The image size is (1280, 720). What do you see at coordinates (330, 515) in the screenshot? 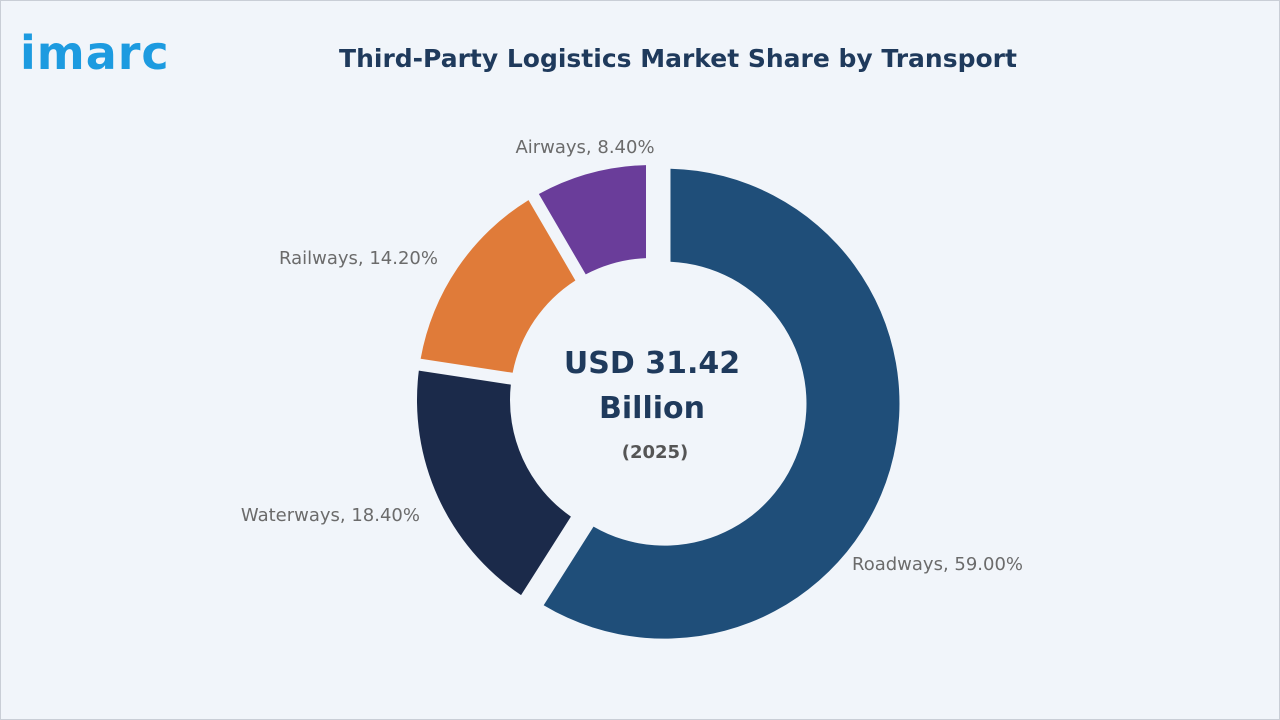
I see `label-waterways: Waterways, 18.40%` at bounding box center [330, 515].